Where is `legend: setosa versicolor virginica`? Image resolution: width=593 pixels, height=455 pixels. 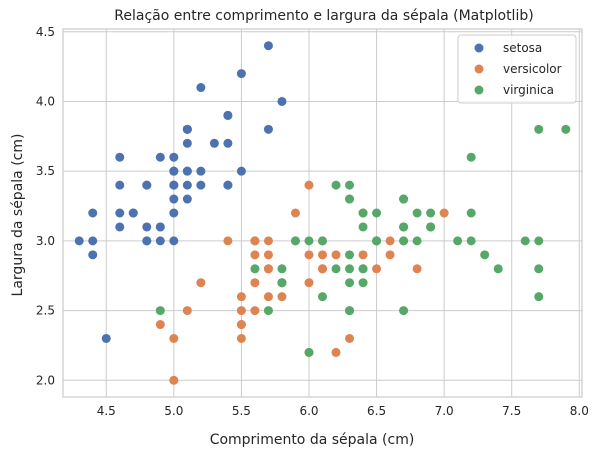 legend: setosa versicolor virginica is located at coordinates (517, 69).